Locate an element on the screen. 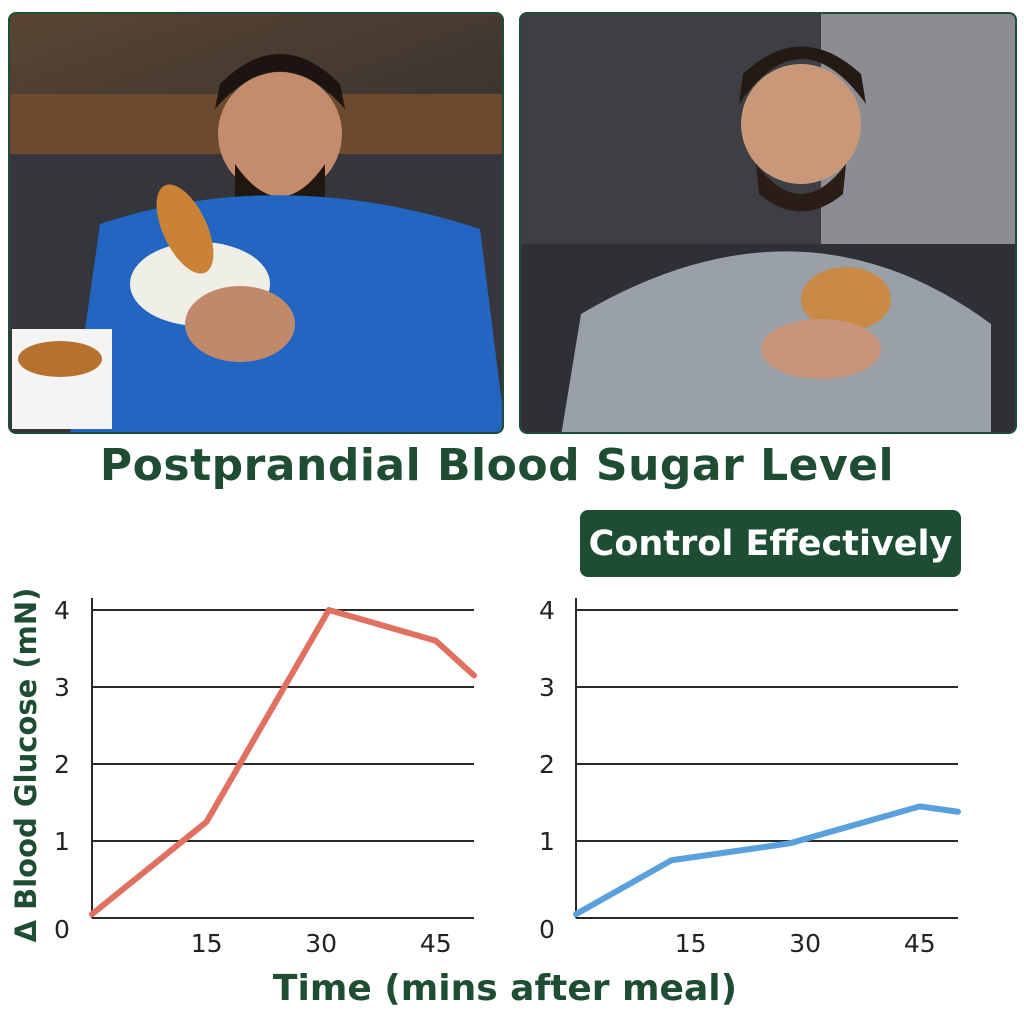 The width and height of the screenshot is (1024, 1024). page-title: Postprandial Blood Sugar Level is located at coordinates (497, 465).